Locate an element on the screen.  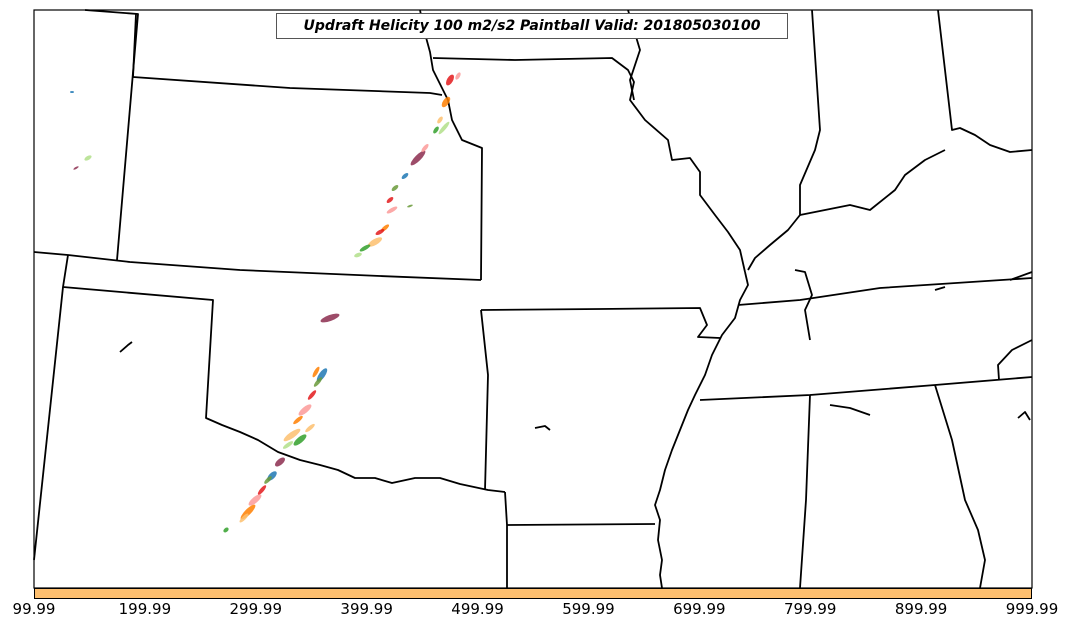
border-ok-ar is located at coordinates (484, 400).